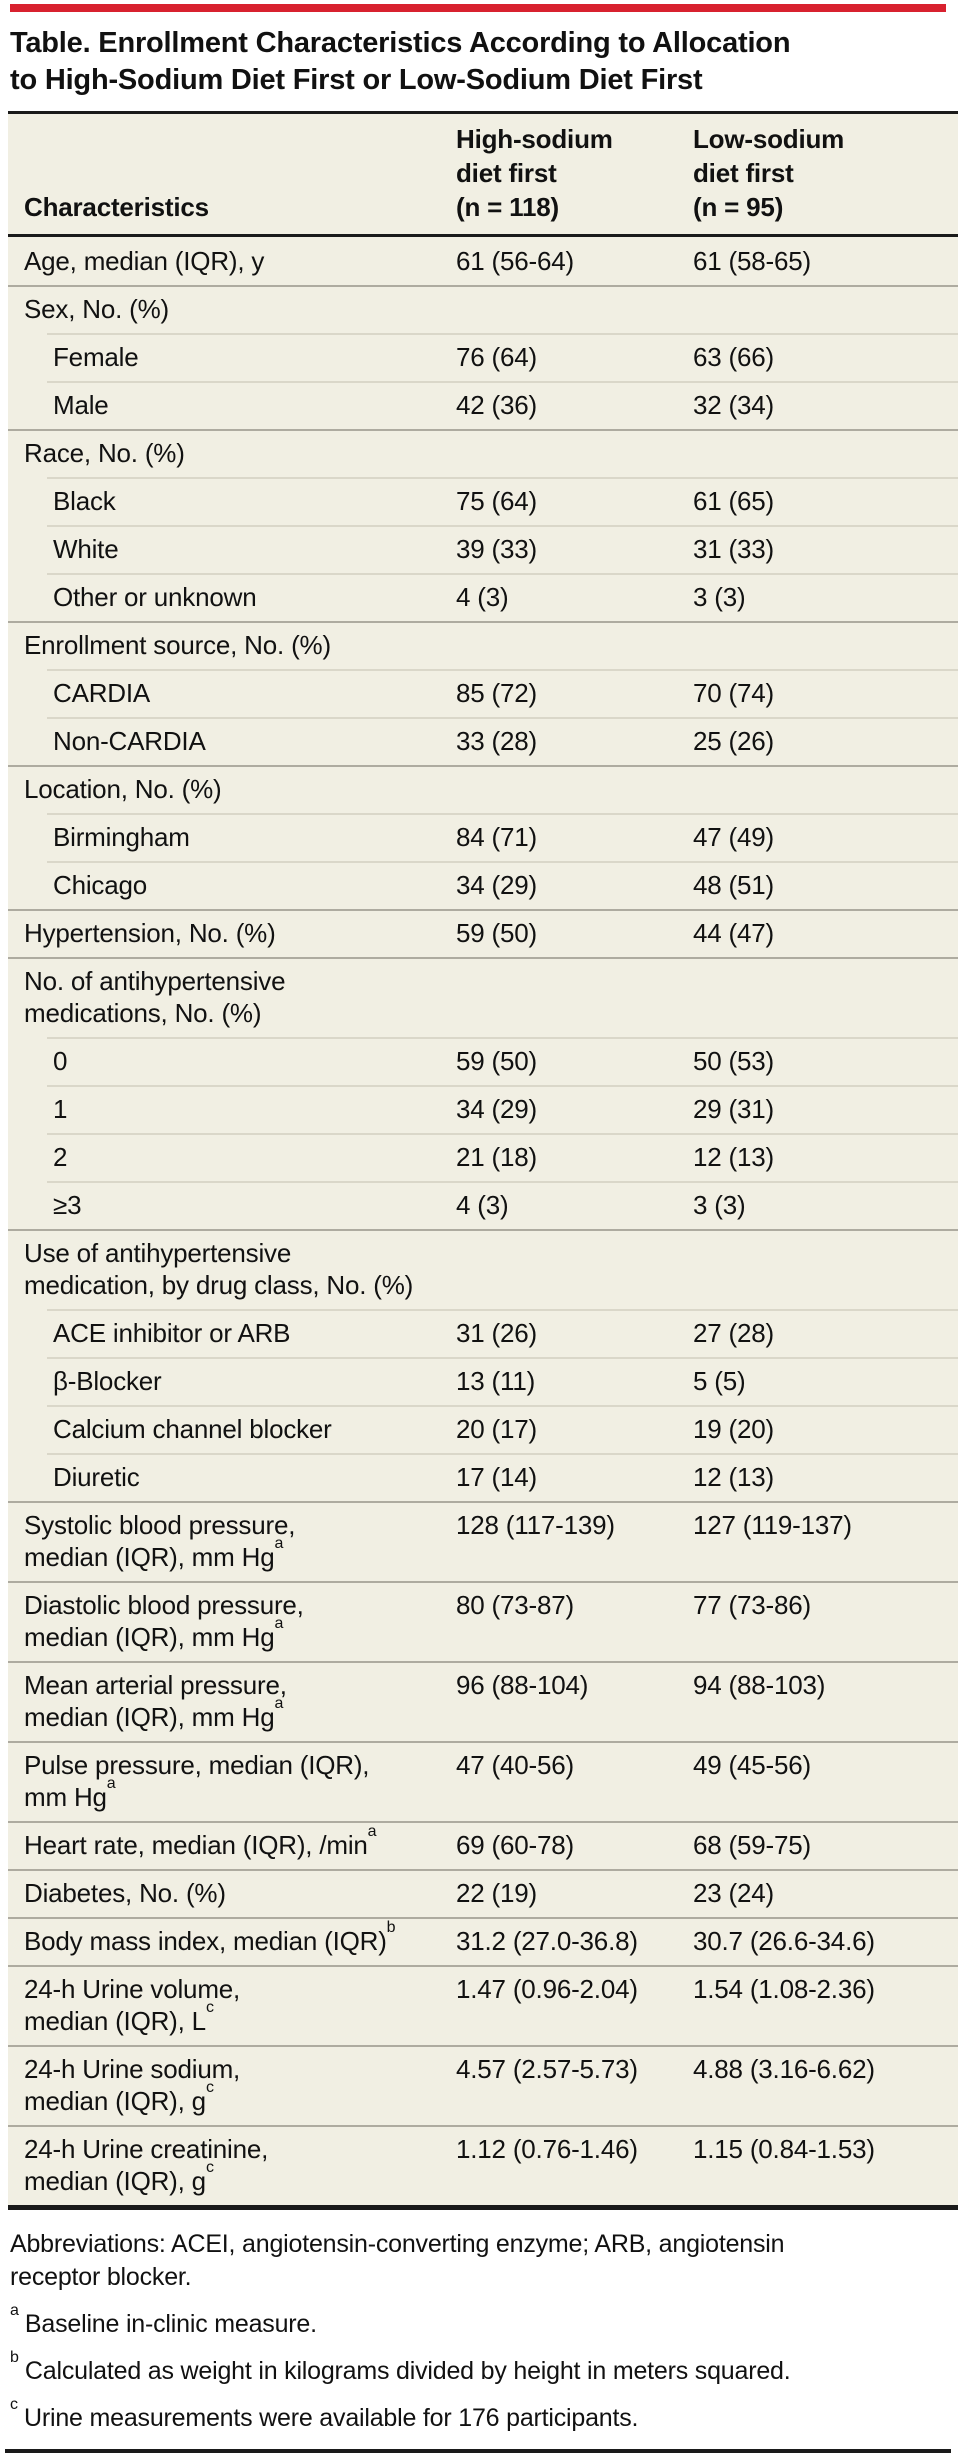 This screenshot has height=2458, width=963. What do you see at coordinates (496, 1061) in the screenshot?
I see `high-sodium-value: 59 (50)` at bounding box center [496, 1061].